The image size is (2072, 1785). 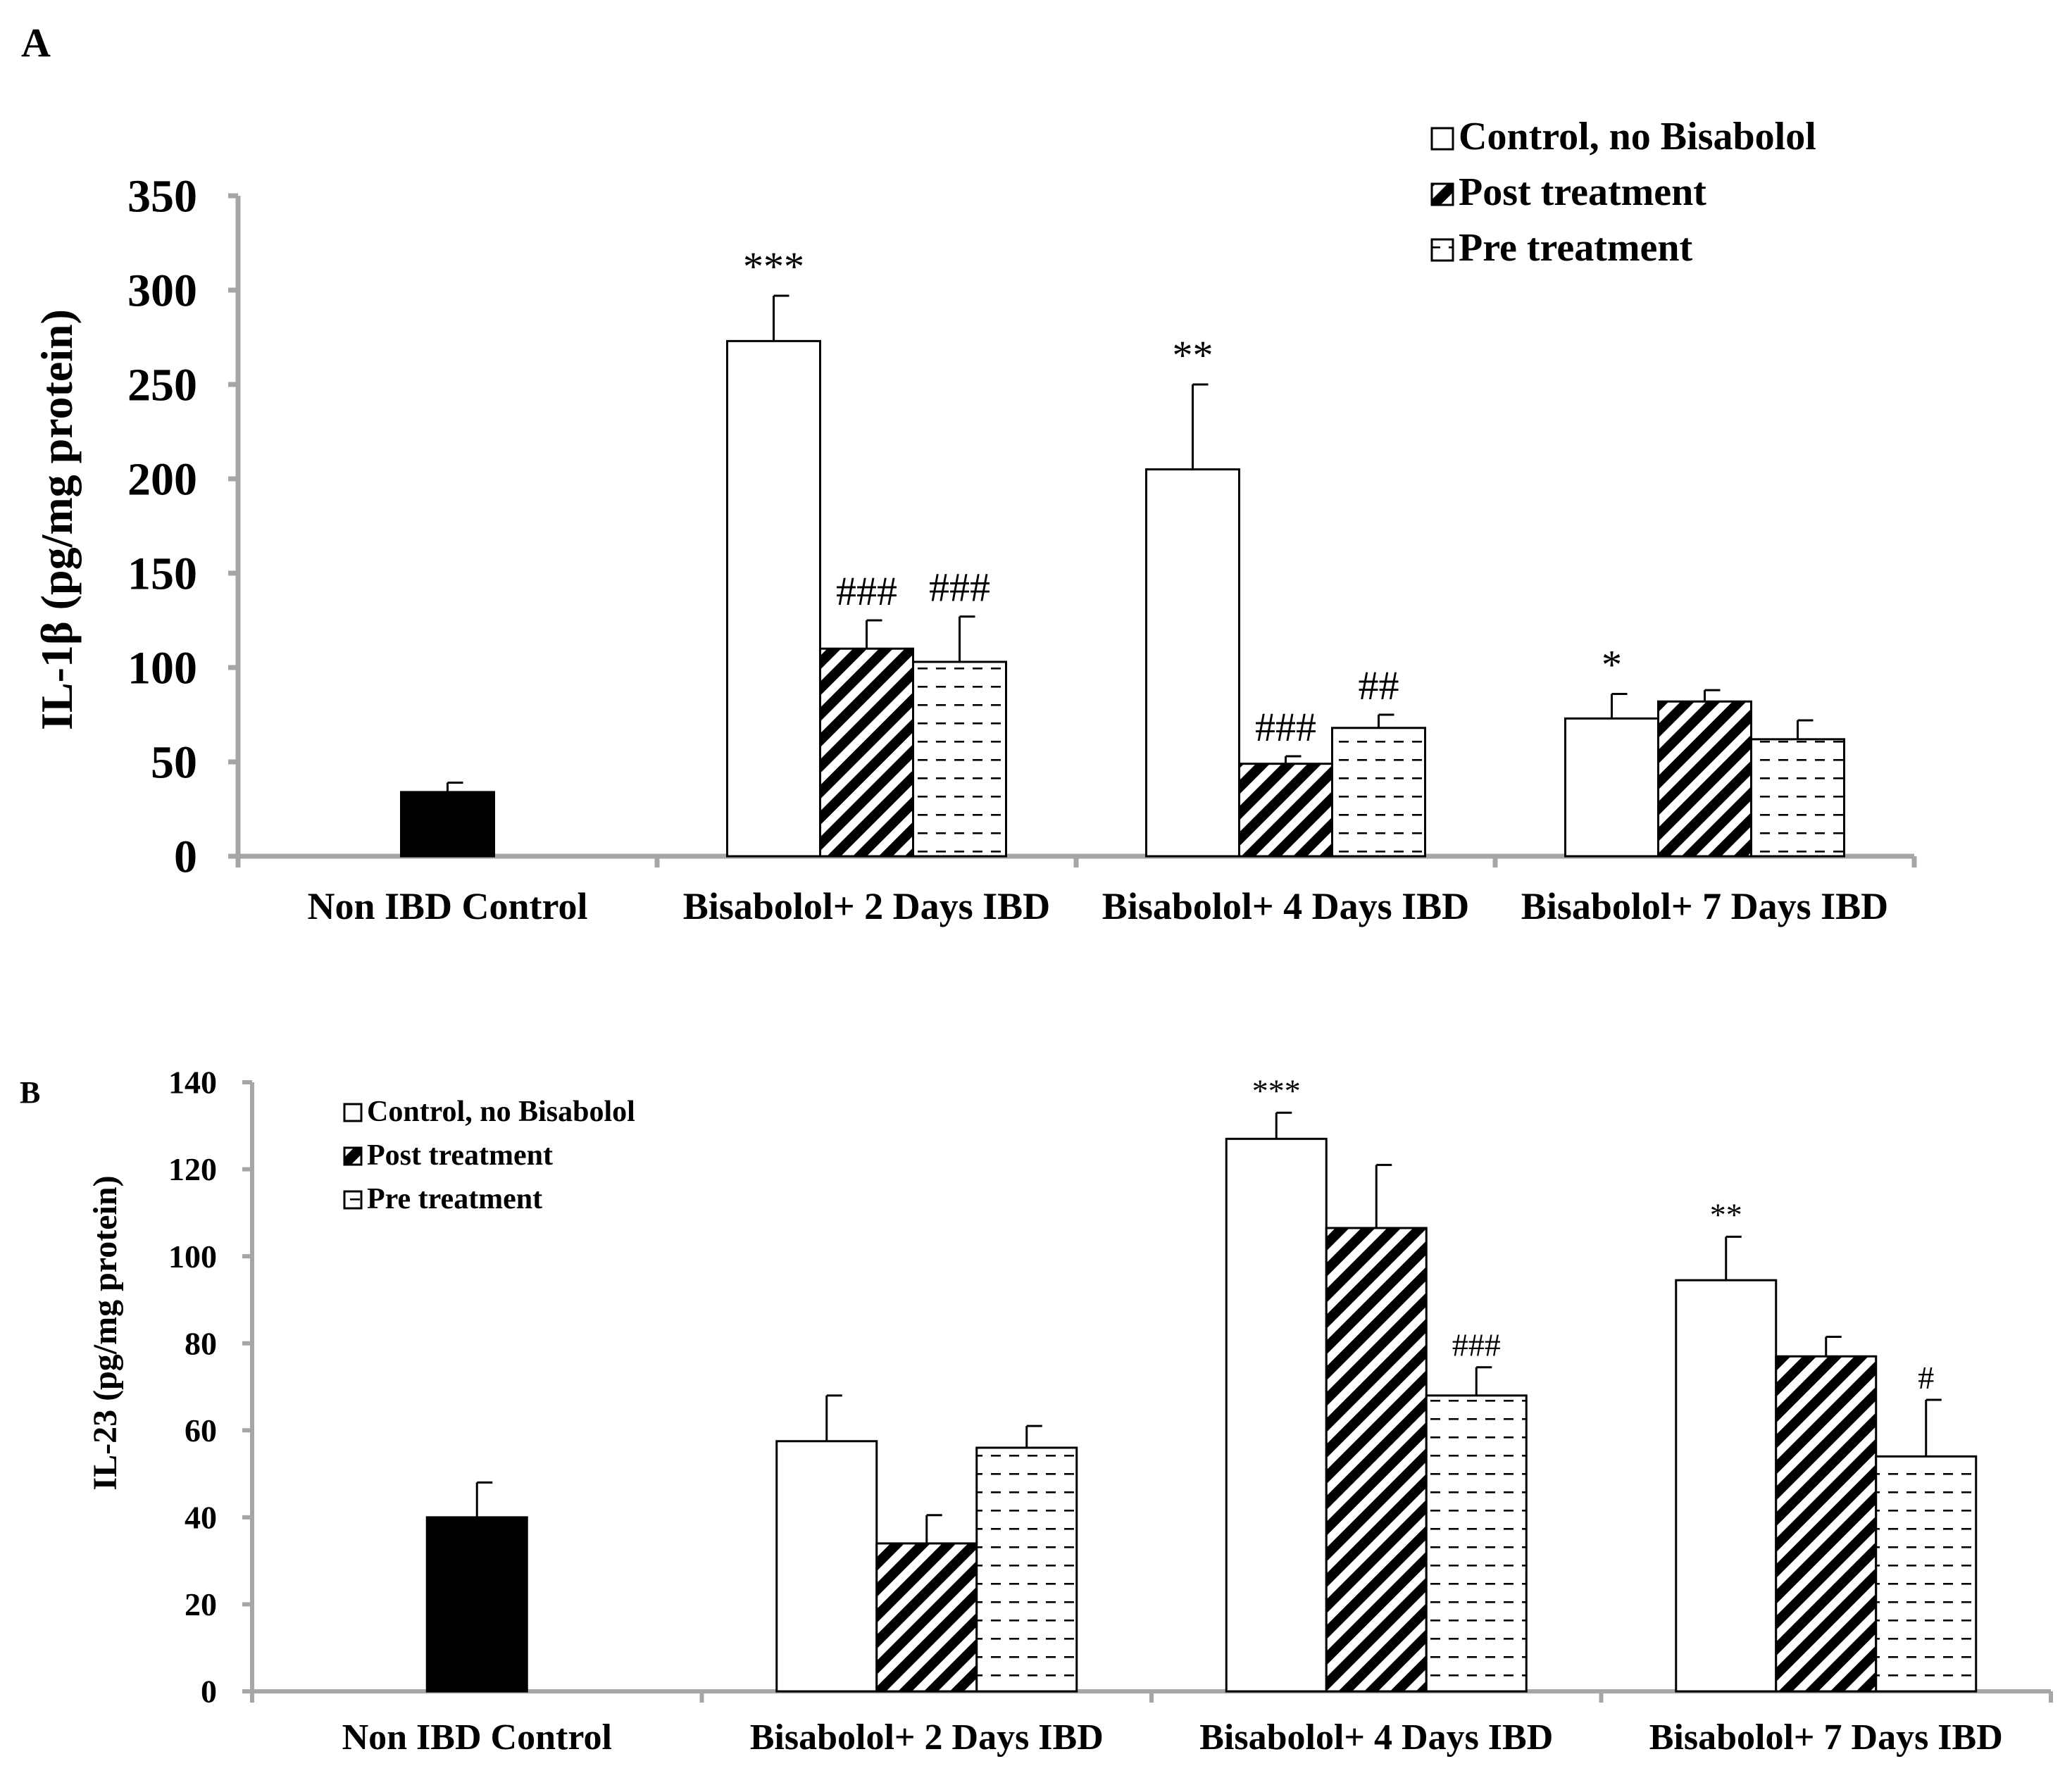 I want to click on panel-b-letter: B, so click(x=30, y=1093).